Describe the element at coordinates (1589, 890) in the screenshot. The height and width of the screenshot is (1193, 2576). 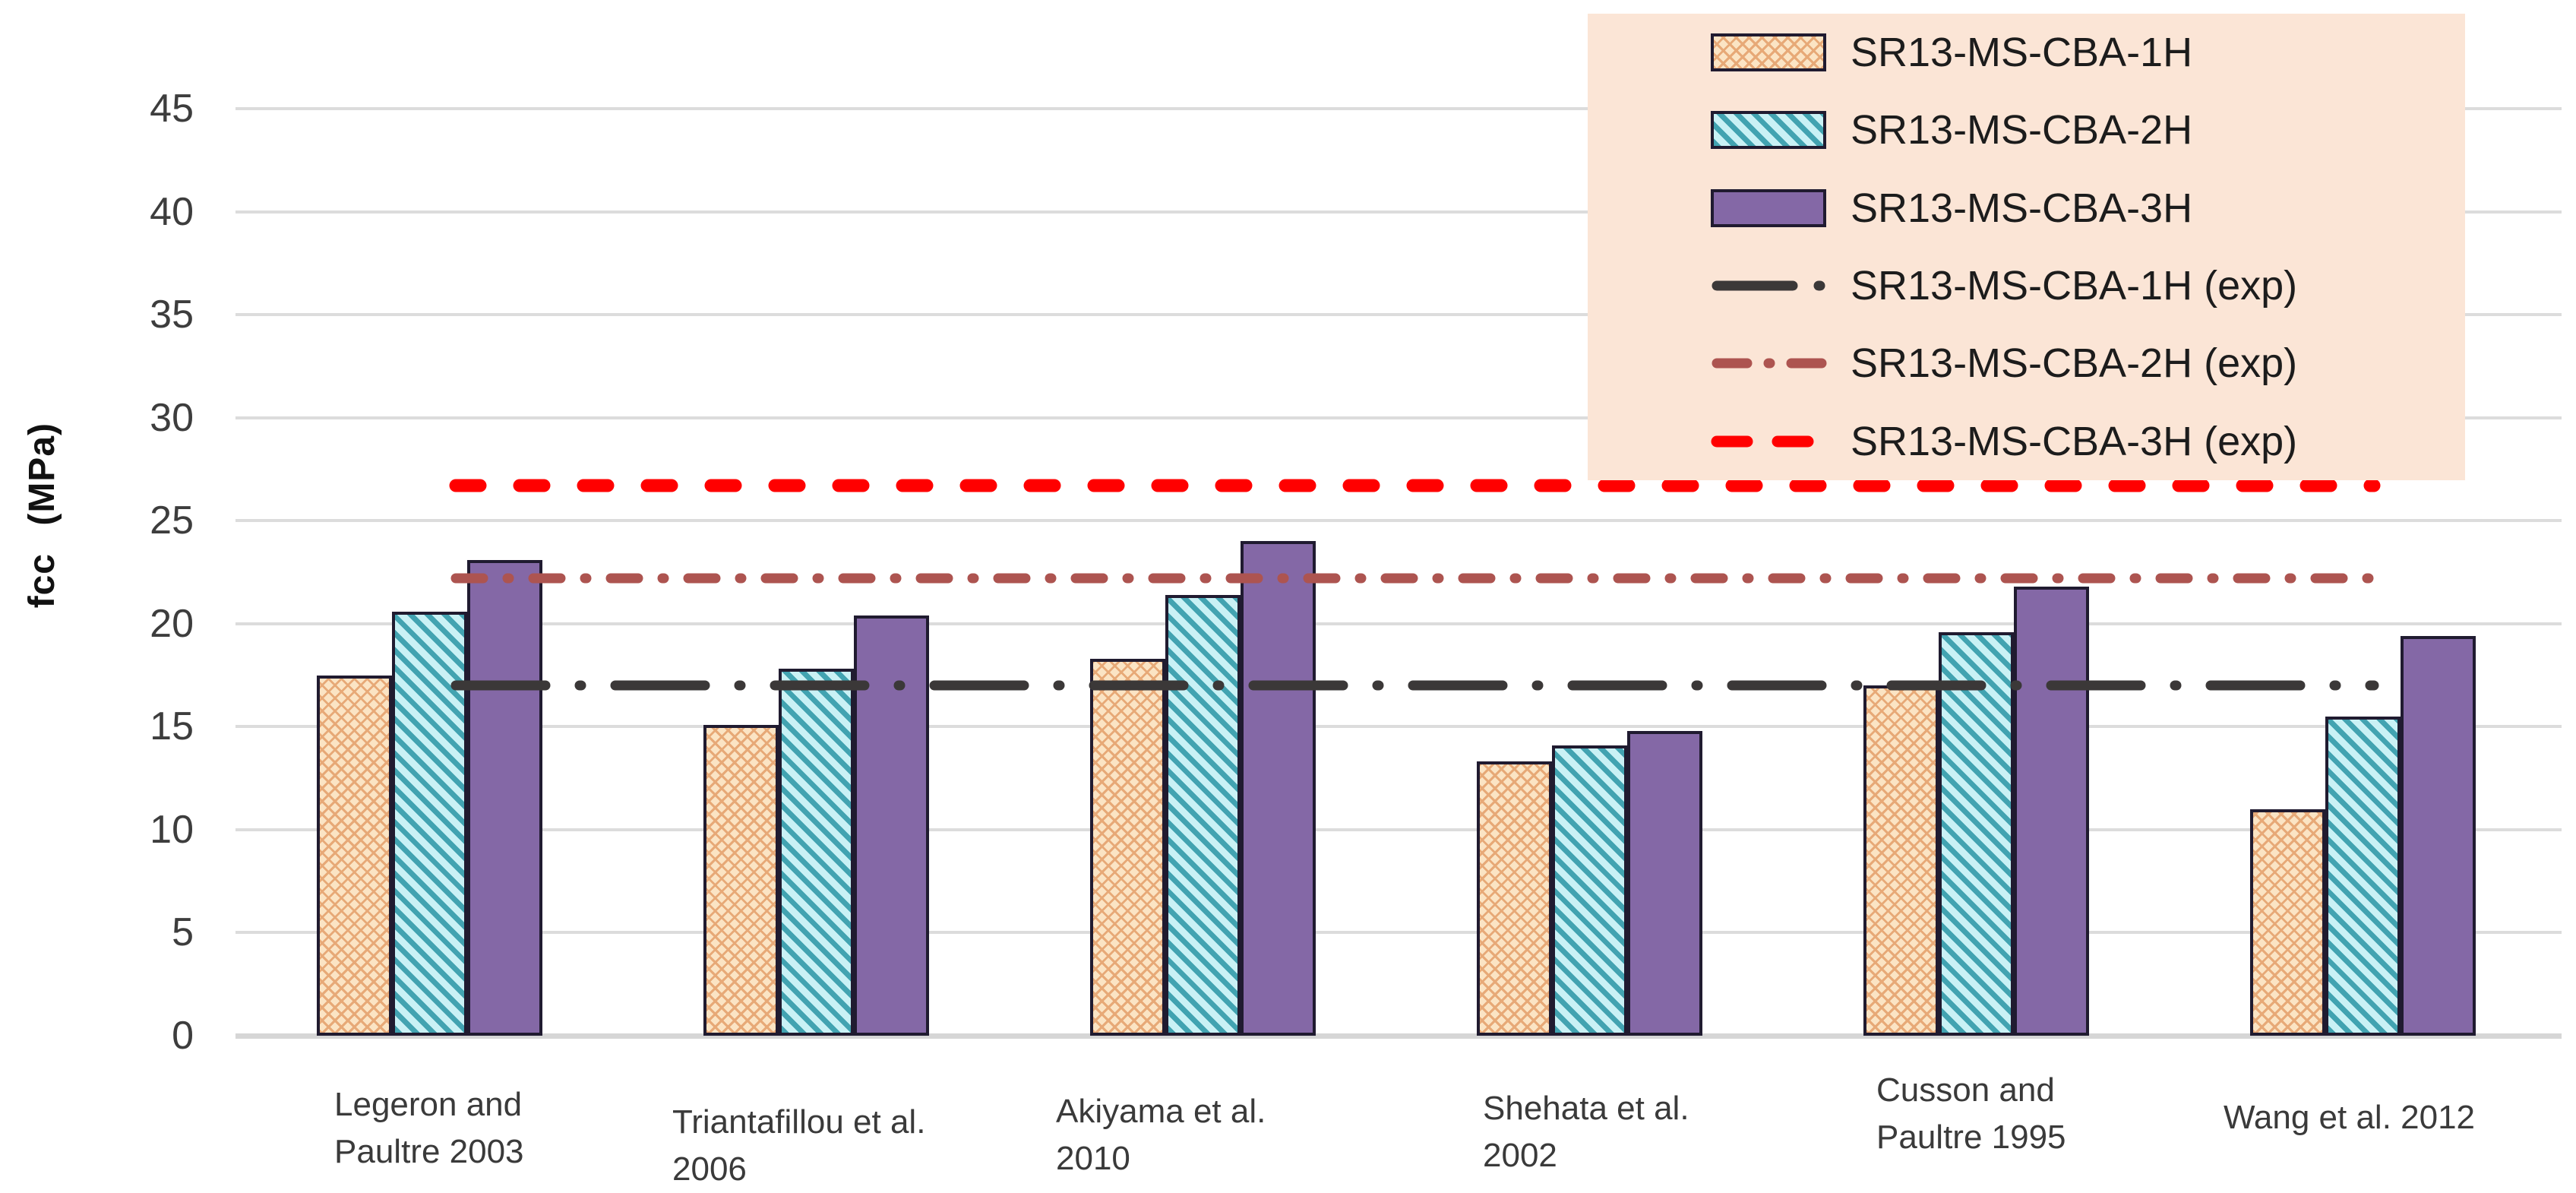
I see `bar-series2-group4` at that location.